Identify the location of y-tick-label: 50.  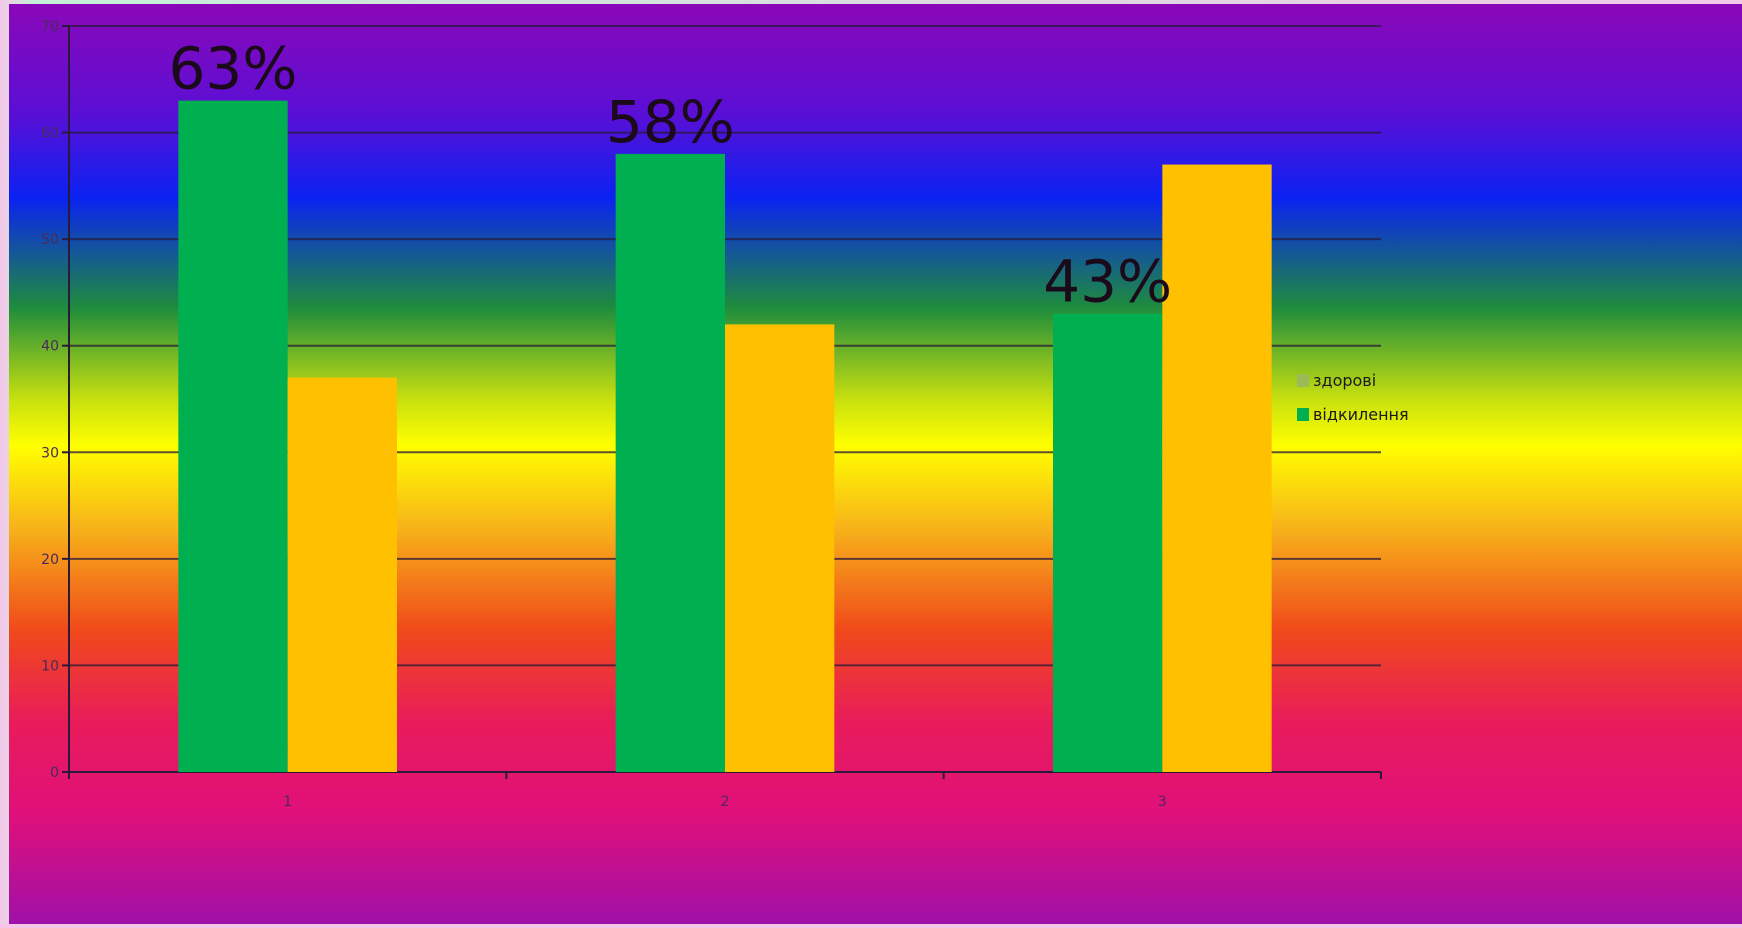
(50, 240).